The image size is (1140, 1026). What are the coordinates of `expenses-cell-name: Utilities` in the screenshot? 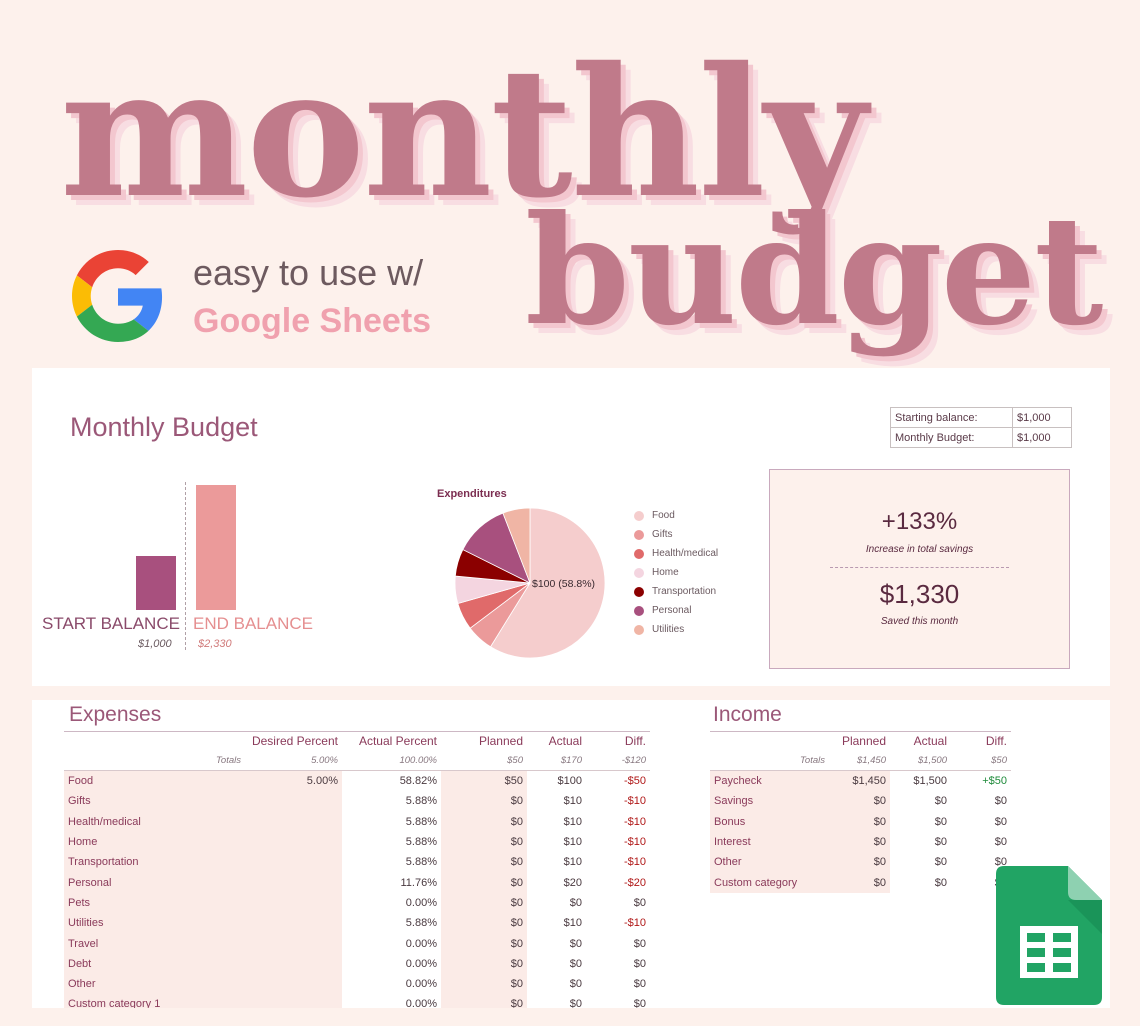 It's located at (154, 923).